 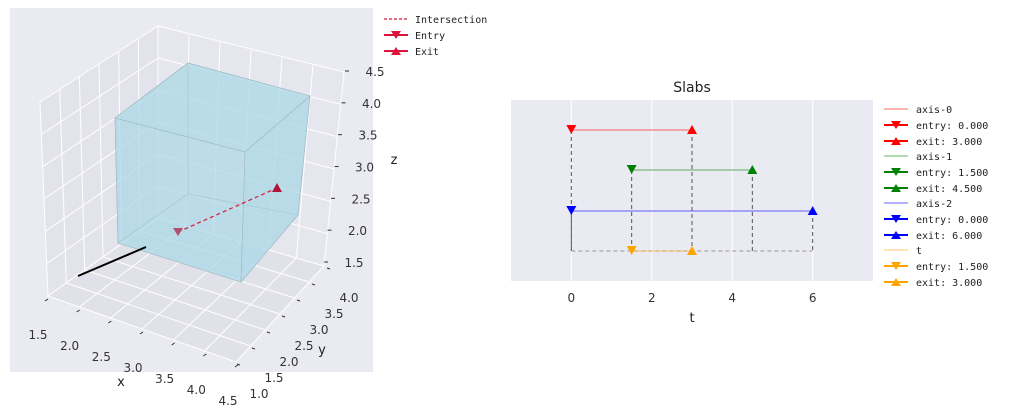 What do you see at coordinates (322, 350) in the screenshot?
I see `y-axis-label: y` at bounding box center [322, 350].